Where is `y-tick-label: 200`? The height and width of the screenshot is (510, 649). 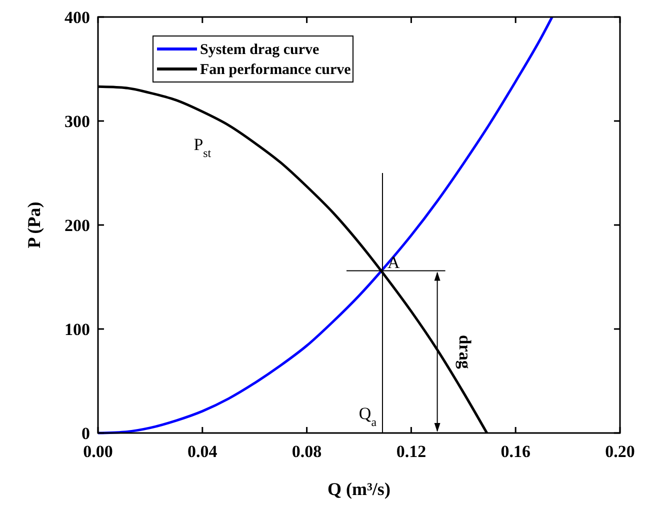 y-tick-label: 200 is located at coordinates (77, 225).